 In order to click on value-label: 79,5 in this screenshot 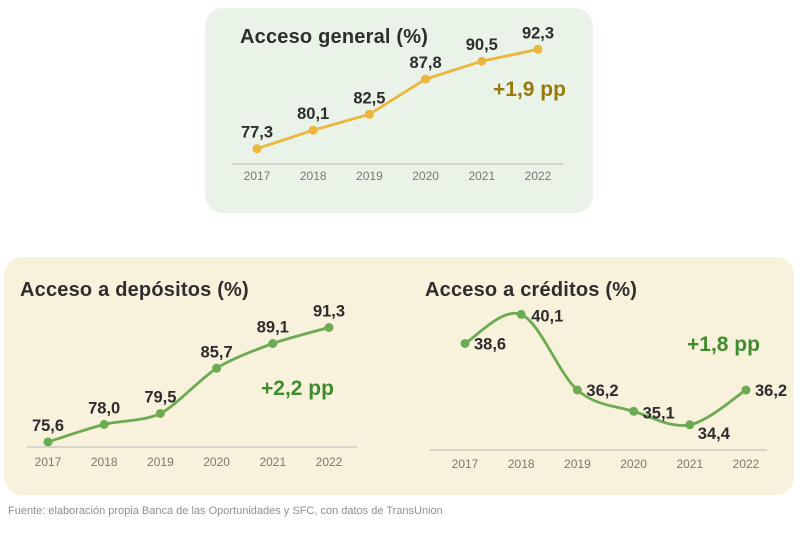, I will do `click(160, 398)`.